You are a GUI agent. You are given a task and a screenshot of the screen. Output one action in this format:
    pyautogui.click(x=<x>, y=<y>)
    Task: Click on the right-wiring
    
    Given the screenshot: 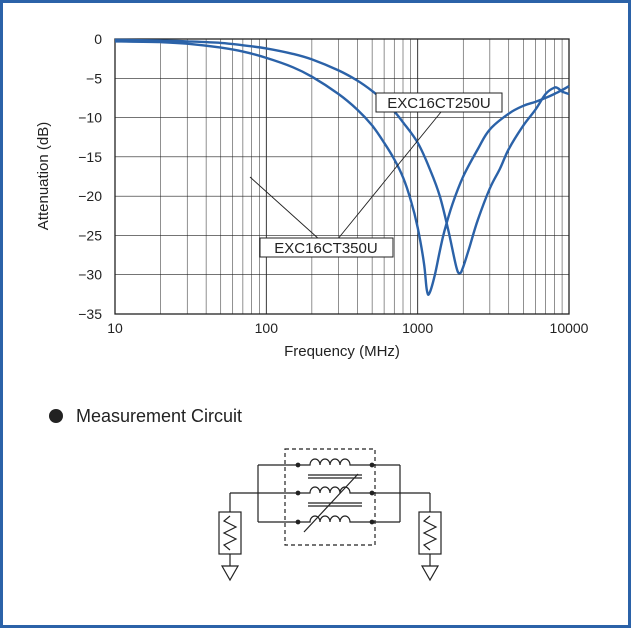 What is the action you would take?
    pyautogui.click(x=401, y=493)
    